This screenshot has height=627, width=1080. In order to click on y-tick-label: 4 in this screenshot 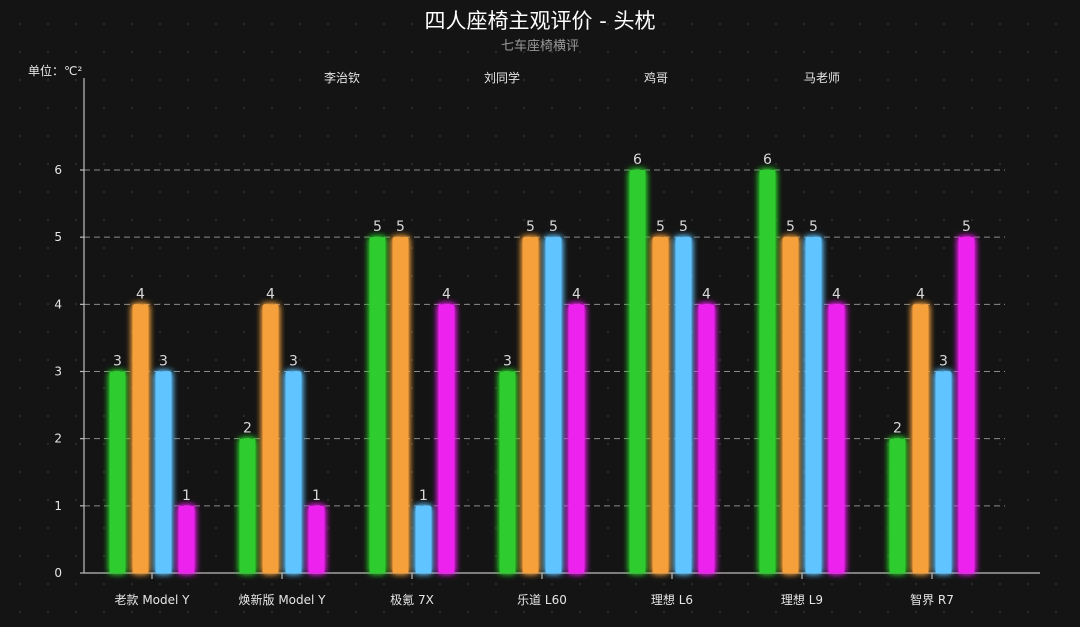, I will do `click(58, 304)`.